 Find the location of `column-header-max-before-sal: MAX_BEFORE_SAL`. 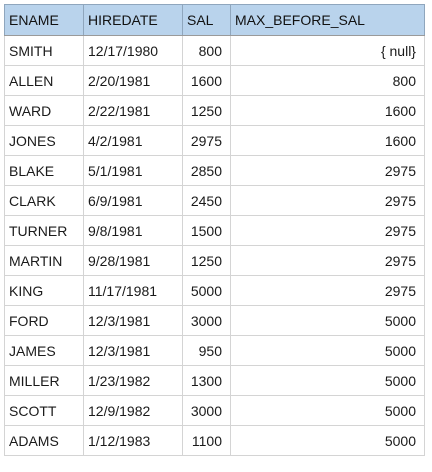

column-header-max-before-sal: MAX_BEFORE_SAL is located at coordinates (327, 20).